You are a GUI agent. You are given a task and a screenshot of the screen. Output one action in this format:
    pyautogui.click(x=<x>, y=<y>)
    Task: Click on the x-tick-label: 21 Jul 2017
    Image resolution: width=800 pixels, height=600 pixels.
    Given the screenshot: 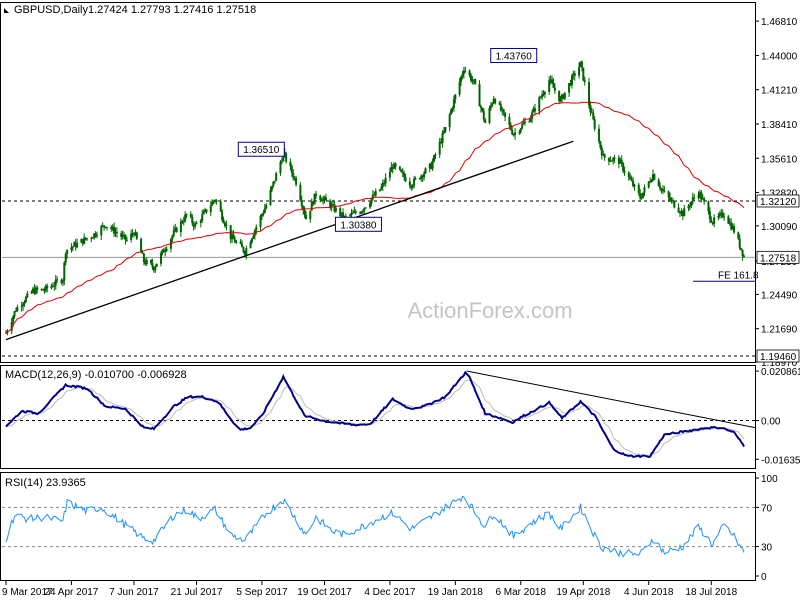 What is the action you would take?
    pyautogui.click(x=197, y=592)
    